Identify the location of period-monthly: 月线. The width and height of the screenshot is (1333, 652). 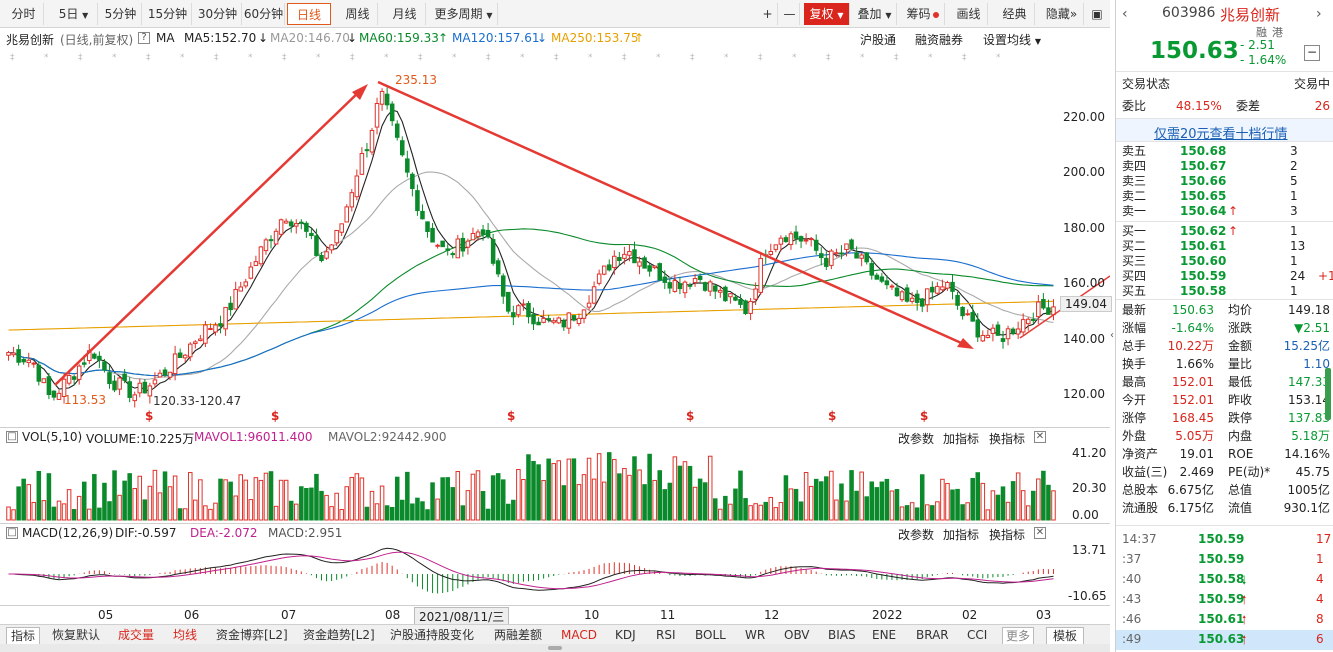
(405, 14).